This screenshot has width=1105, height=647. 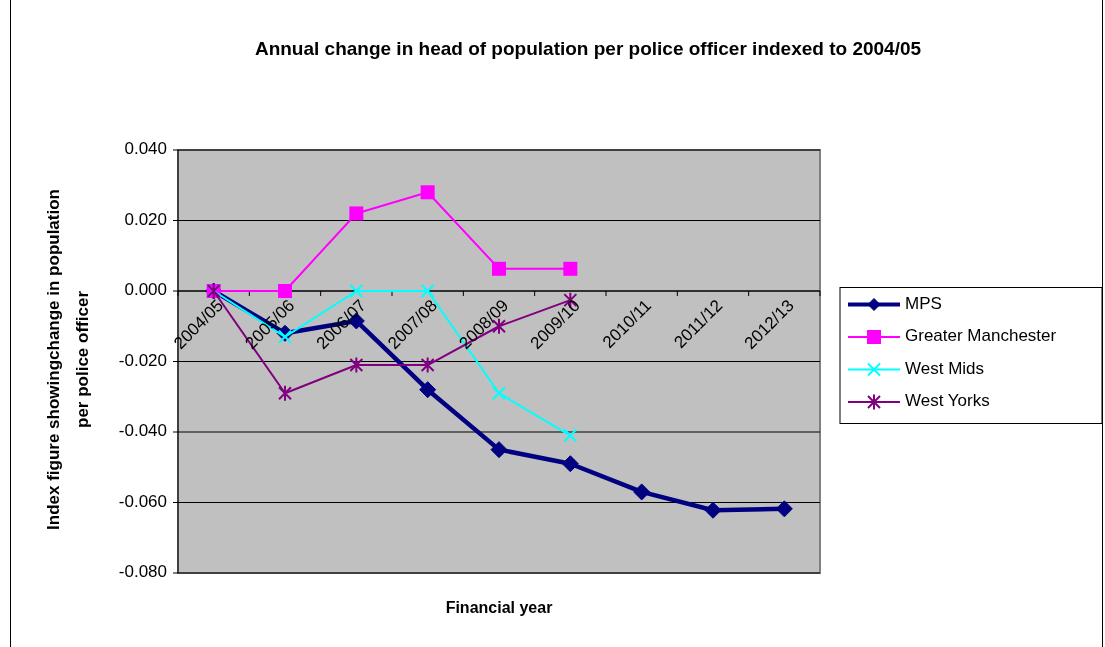 What do you see at coordinates (923, 303) in the screenshot?
I see `legend-label: MPS` at bounding box center [923, 303].